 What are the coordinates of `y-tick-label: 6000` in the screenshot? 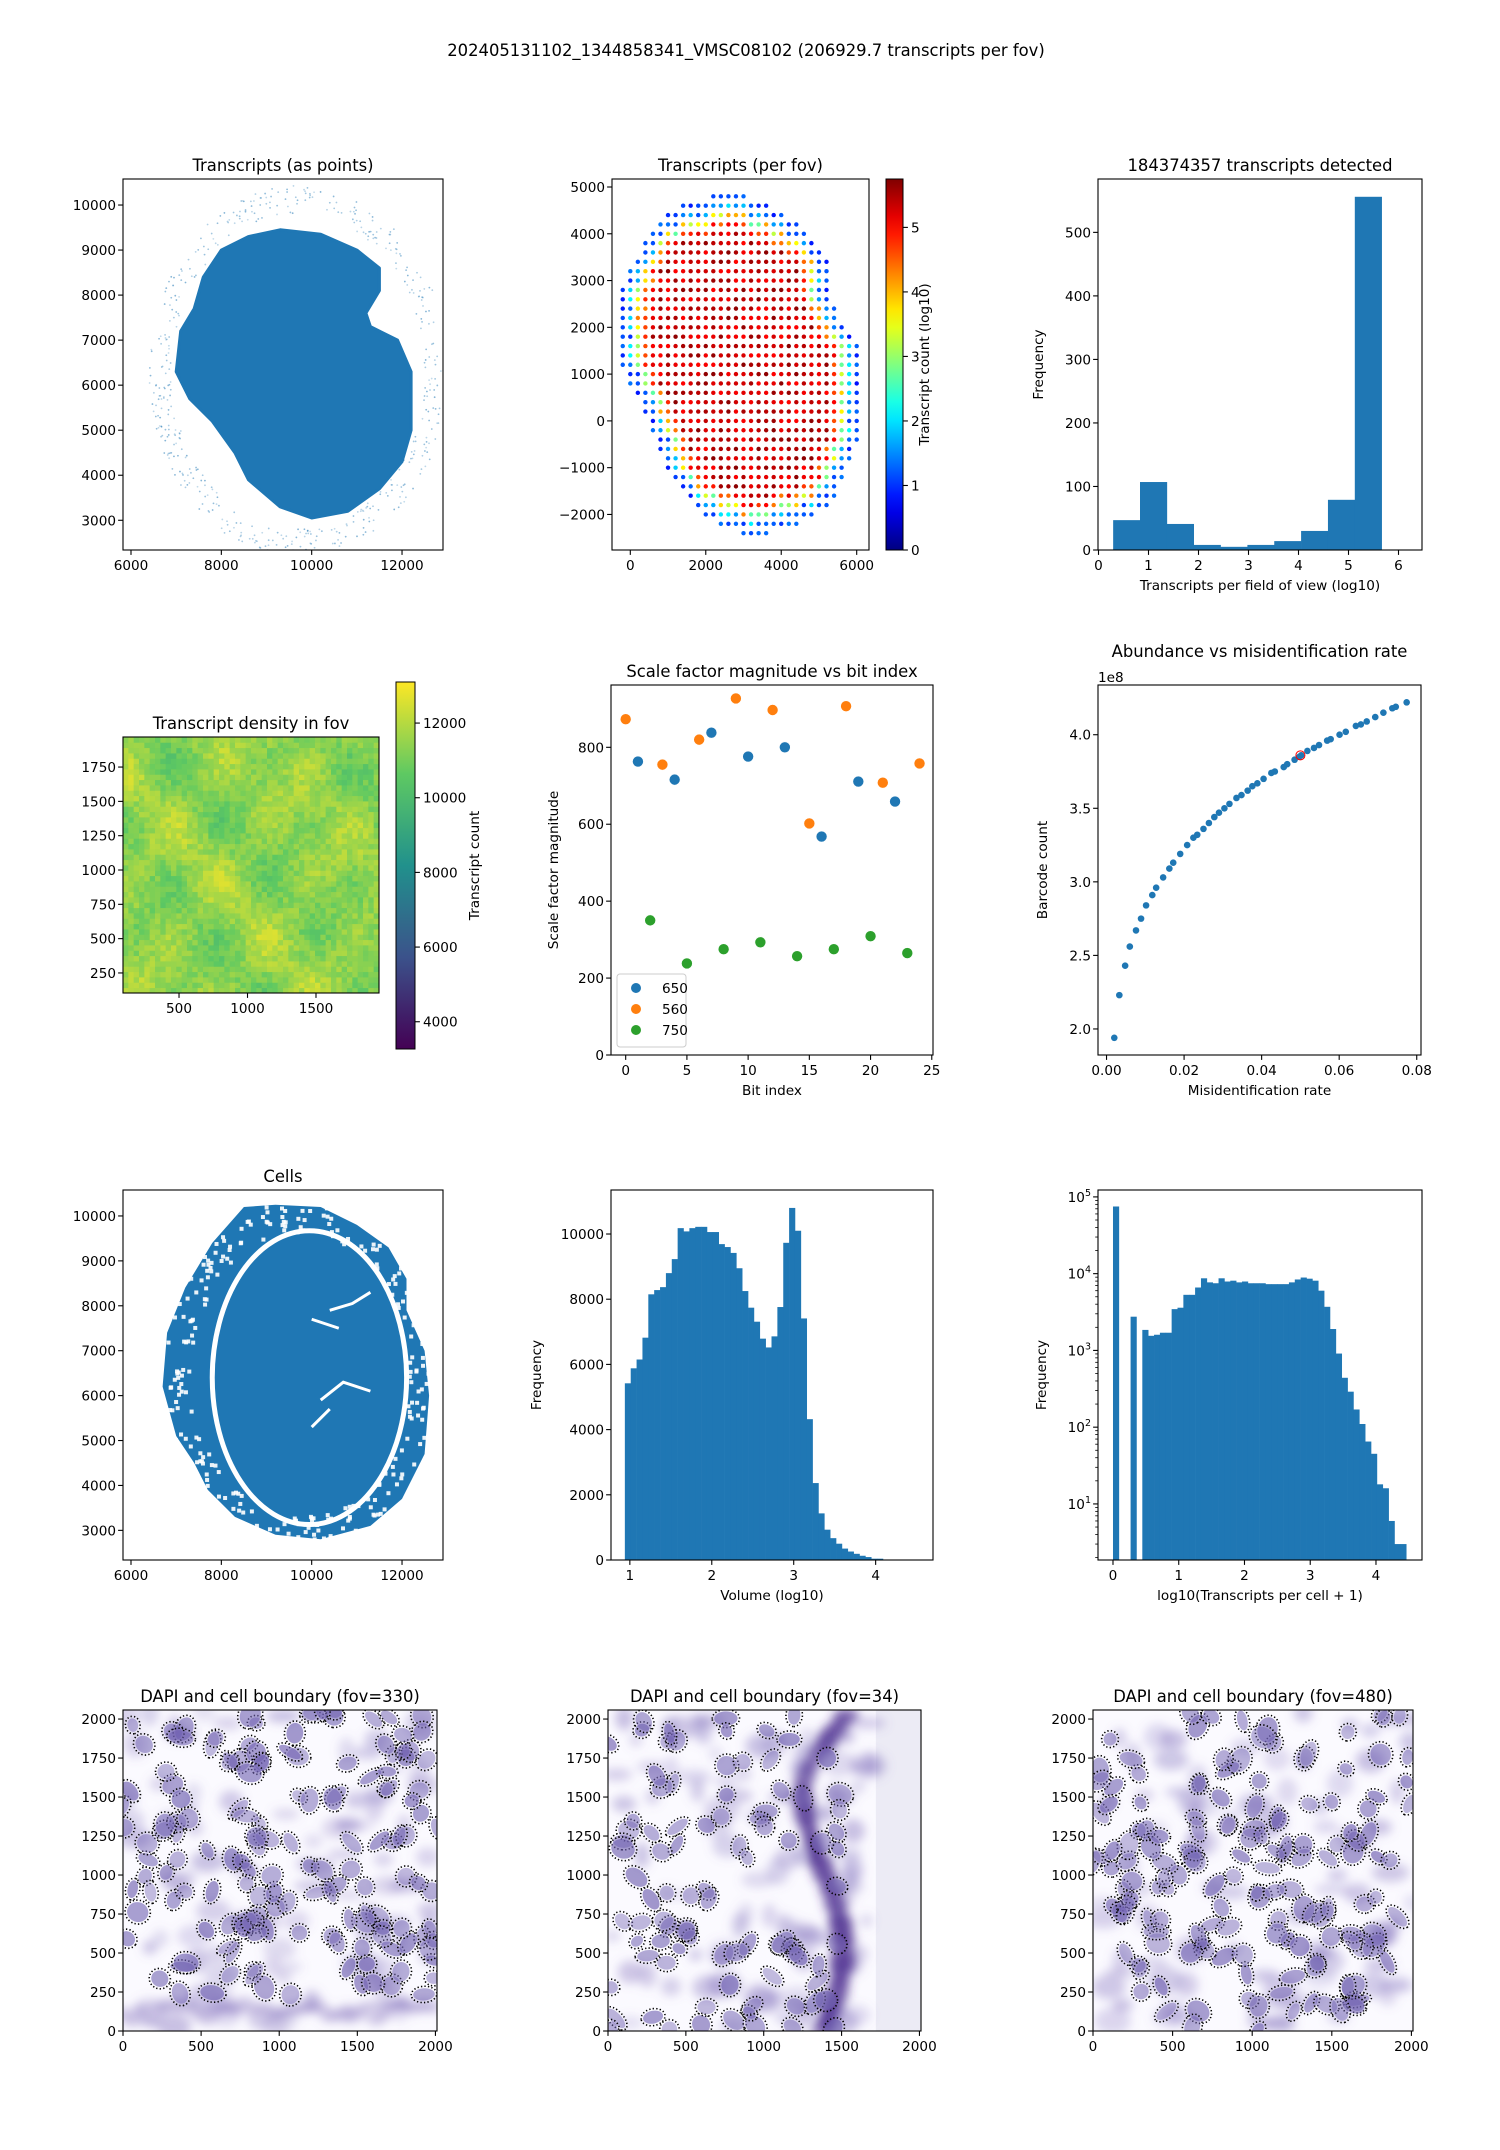 It's located at (586, 1365).